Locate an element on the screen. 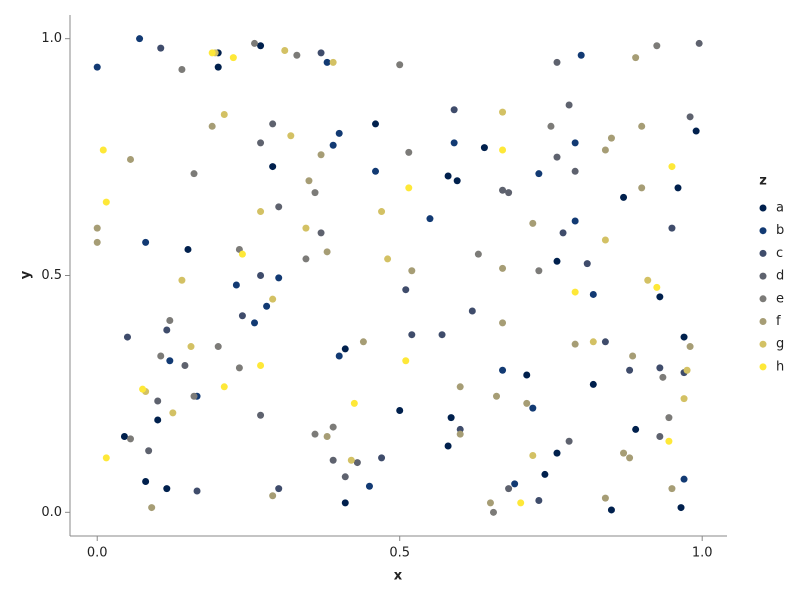 The width and height of the screenshot is (800, 604). legend-label: d is located at coordinates (780, 276).